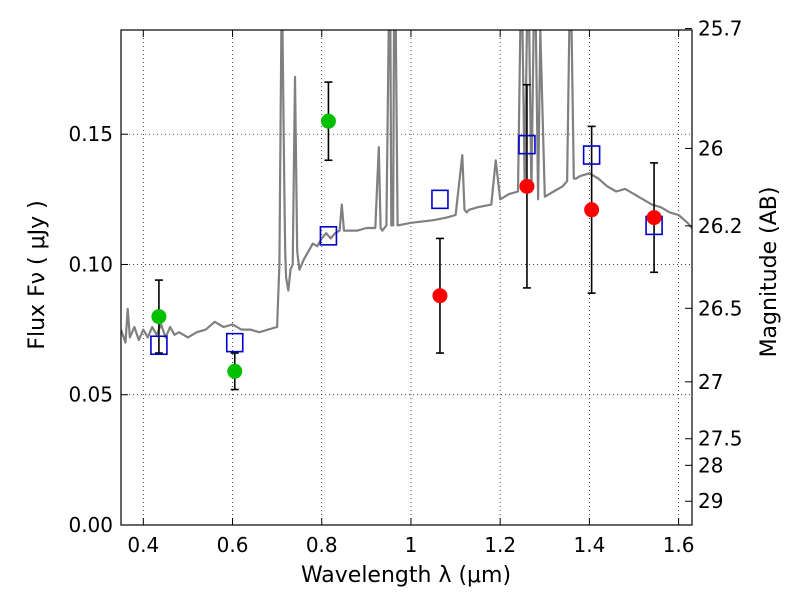 Image resolution: width=800 pixels, height=604 pixels. I want to click on right-tick-label: 25.7, so click(720, 29).